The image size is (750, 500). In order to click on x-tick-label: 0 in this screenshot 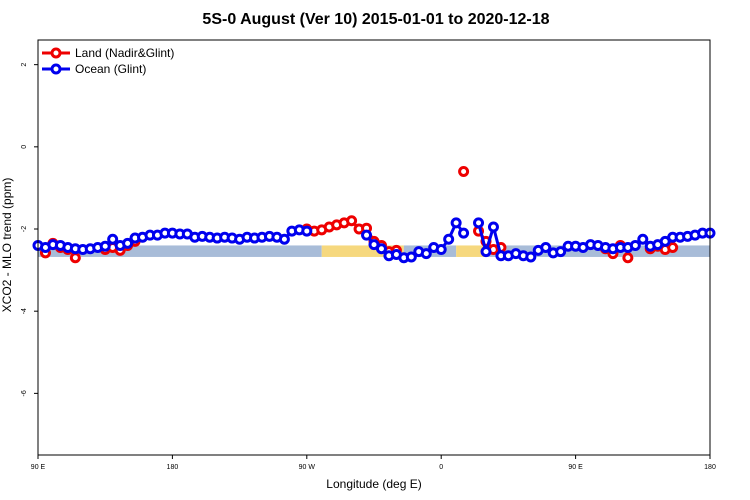, I will do `click(441, 467)`.